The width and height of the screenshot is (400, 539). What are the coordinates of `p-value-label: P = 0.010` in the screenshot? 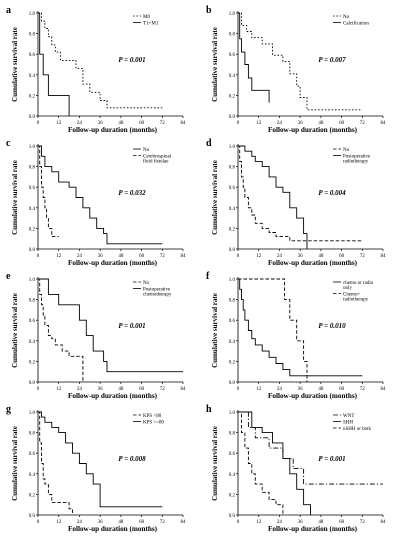 It's located at (332, 326).